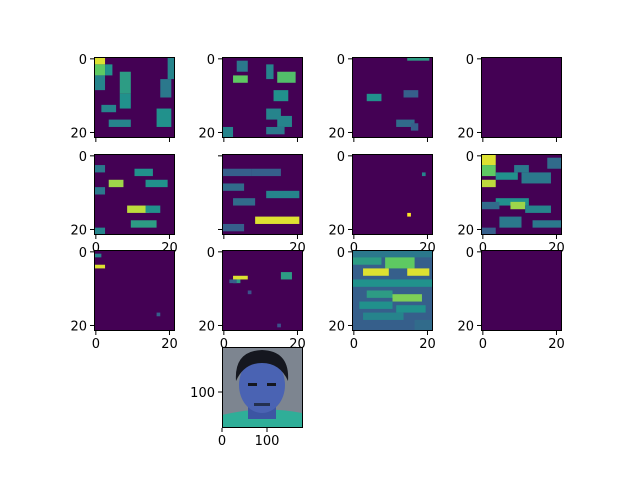 The width and height of the screenshot is (640, 480). I want to click on panel-7-image, so click(392, 194).